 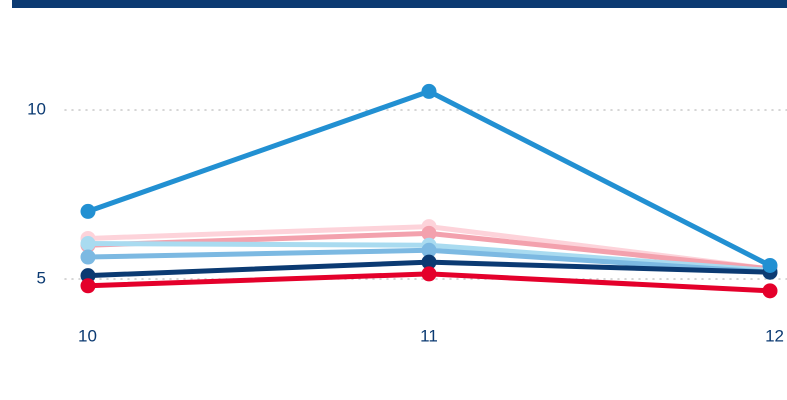 What do you see at coordinates (41, 277) in the screenshot?
I see `y-tick-label: 5` at bounding box center [41, 277].